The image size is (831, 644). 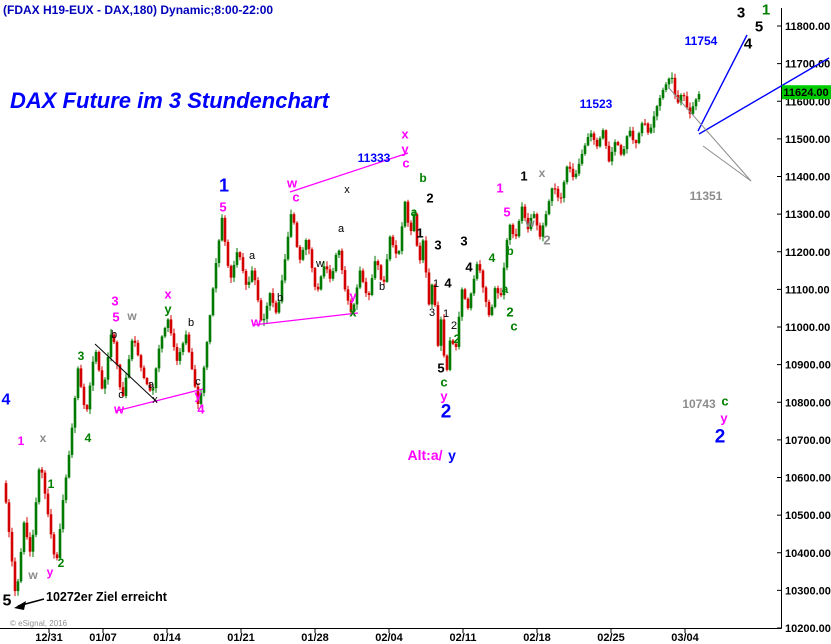 What do you see at coordinates (429, 198) in the screenshot?
I see `wave-label: 2` at bounding box center [429, 198].